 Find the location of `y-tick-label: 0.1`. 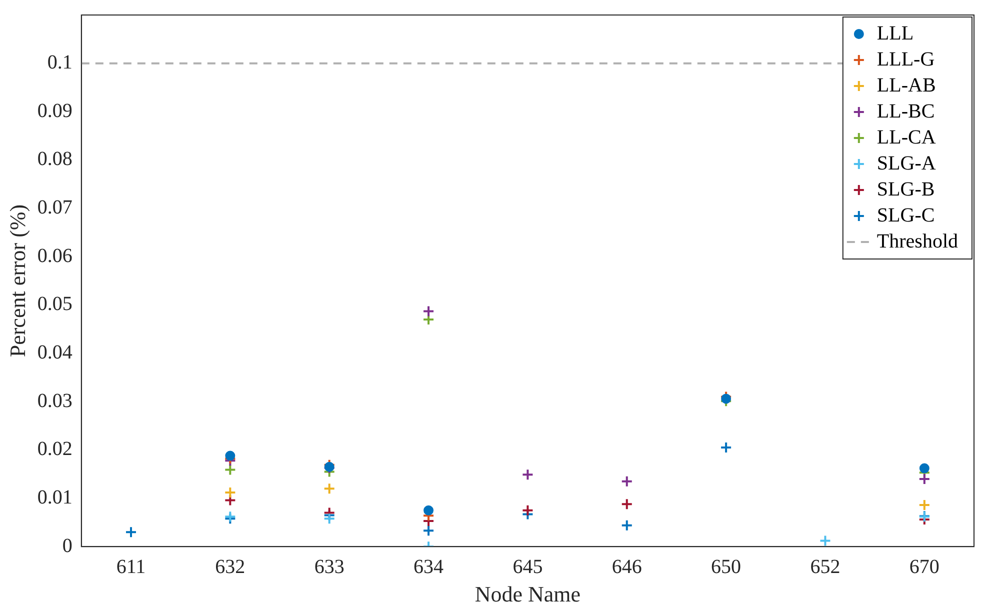

y-tick-label: 0.1 is located at coordinates (59, 63).